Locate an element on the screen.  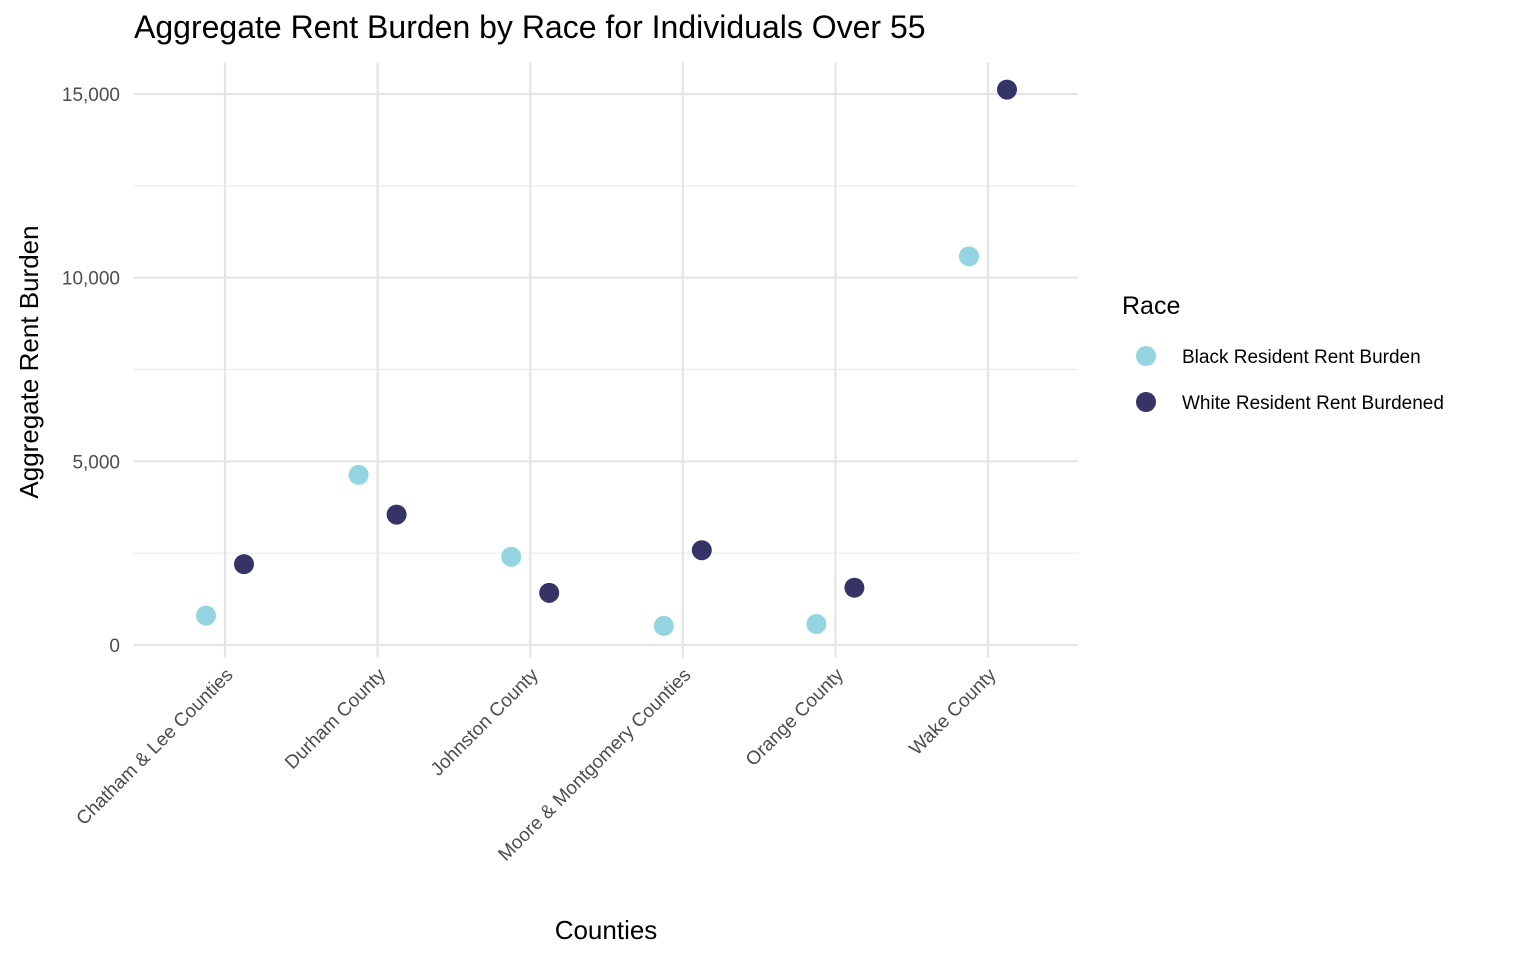
y-tick-label: 15,000 is located at coordinates (91, 95).